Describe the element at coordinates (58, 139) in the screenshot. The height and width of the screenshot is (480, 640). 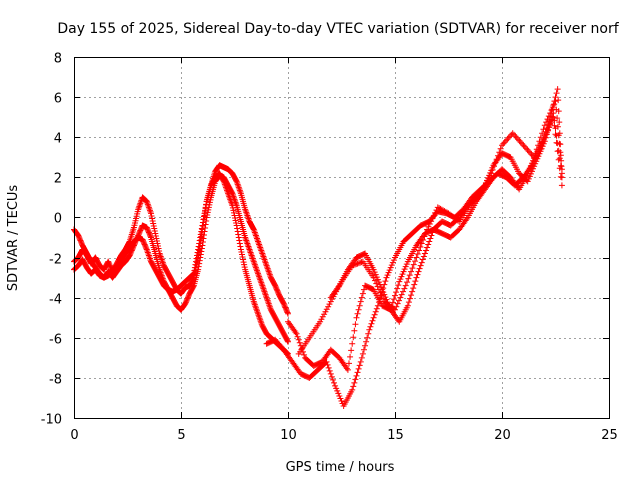
I see `y-tick-label: 4` at that location.